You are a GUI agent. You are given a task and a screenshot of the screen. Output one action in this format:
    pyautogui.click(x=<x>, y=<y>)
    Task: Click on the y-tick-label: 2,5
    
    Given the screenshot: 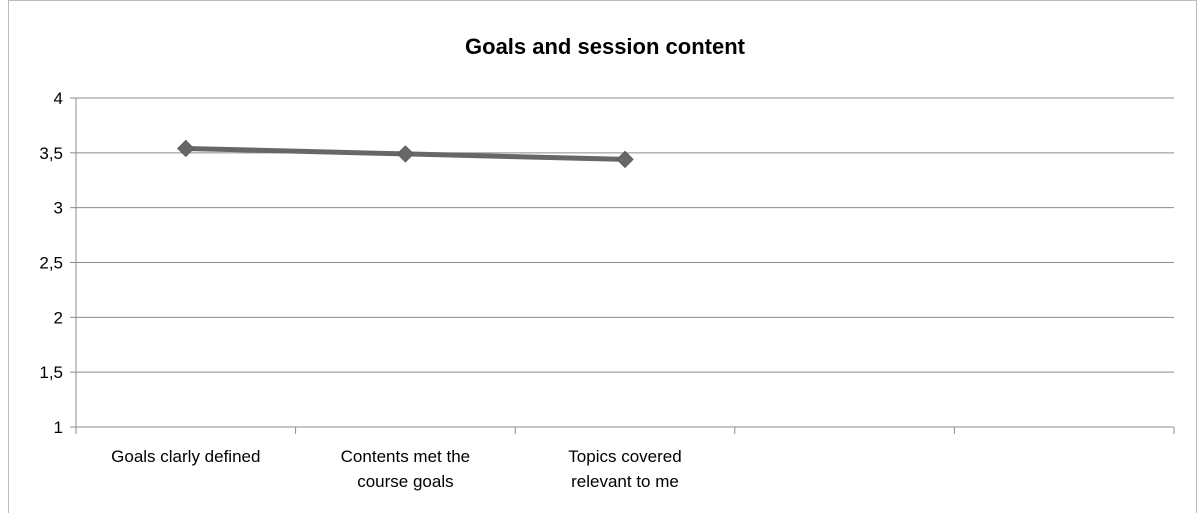 What is the action you would take?
    pyautogui.click(x=51, y=263)
    